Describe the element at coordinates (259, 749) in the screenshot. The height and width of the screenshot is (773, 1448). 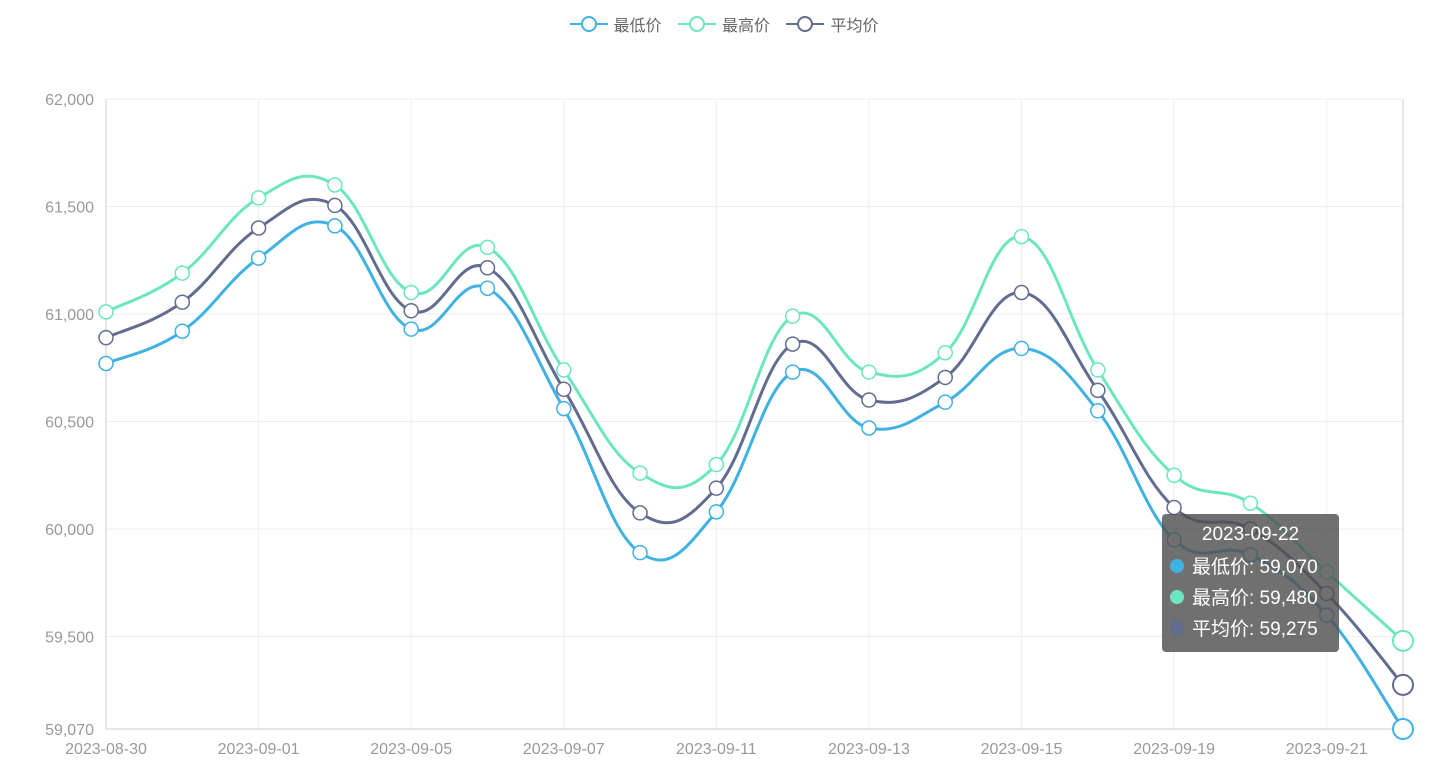
I see `x-tick-label: 2023-09-01` at that location.